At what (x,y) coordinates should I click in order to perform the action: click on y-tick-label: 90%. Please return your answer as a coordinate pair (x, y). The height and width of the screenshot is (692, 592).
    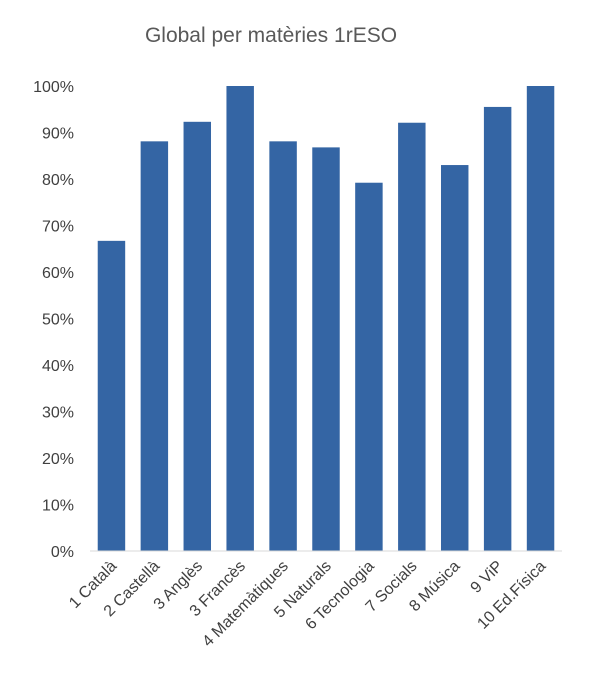
    Looking at the image, I should click on (58, 134).